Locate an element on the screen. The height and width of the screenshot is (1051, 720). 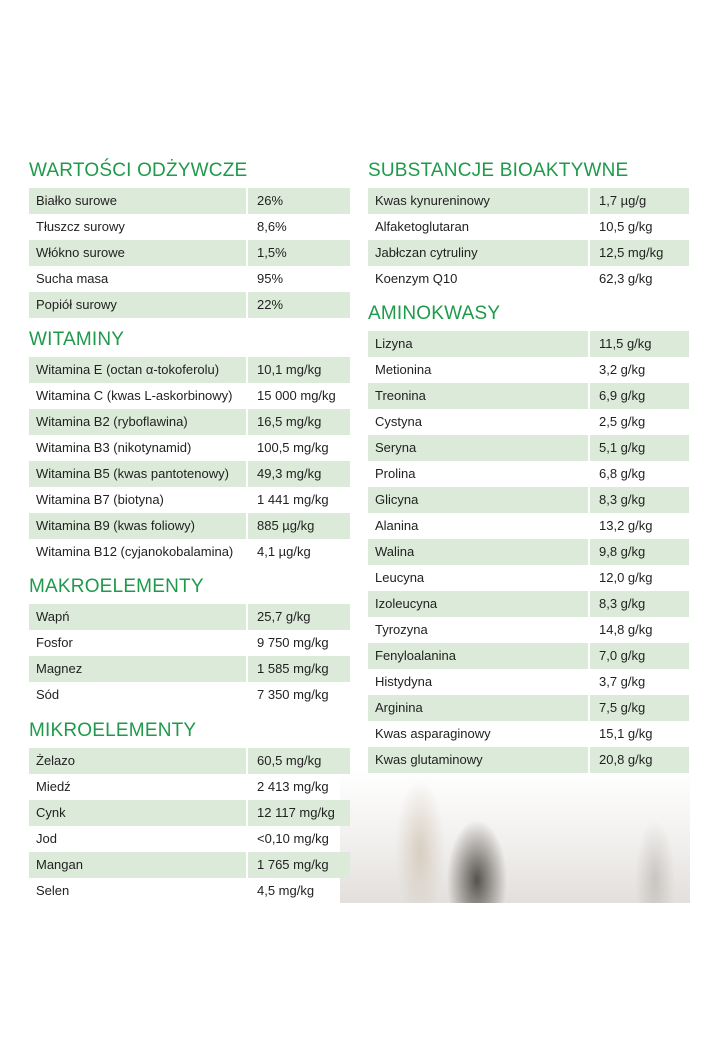
nutrient-name: Wapń is located at coordinates (137, 617).